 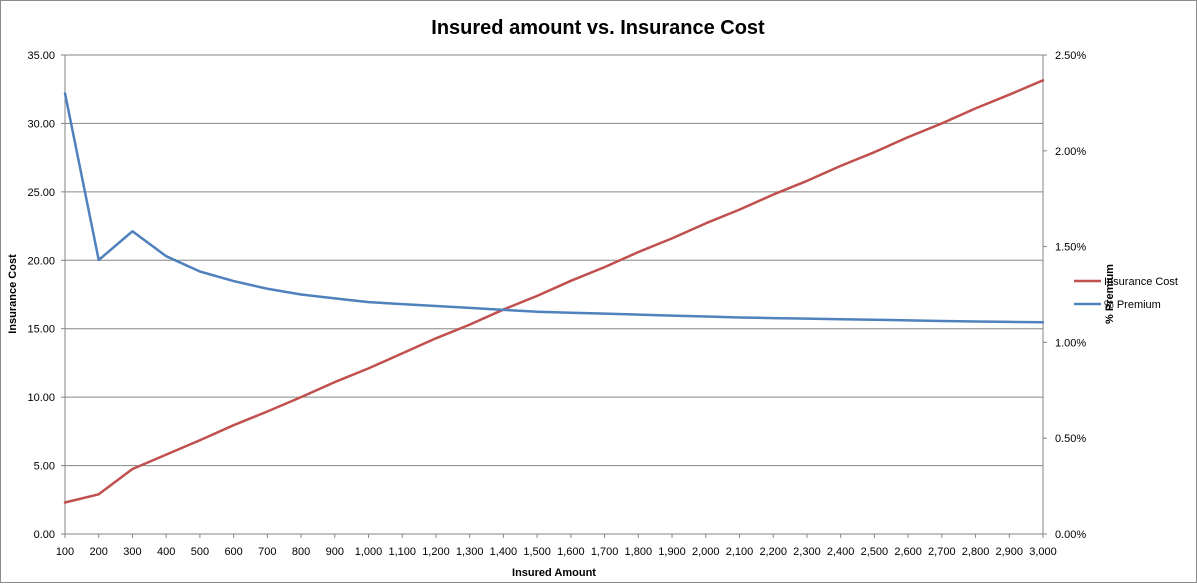 What do you see at coordinates (639, 552) in the screenshot?
I see `x-tick-label: 1,800` at bounding box center [639, 552].